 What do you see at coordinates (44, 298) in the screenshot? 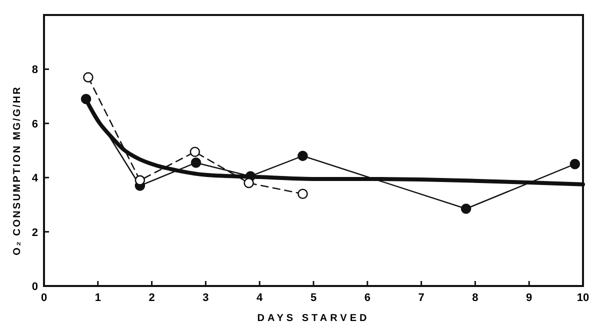
I see `x-tick-label: 0` at bounding box center [44, 298].